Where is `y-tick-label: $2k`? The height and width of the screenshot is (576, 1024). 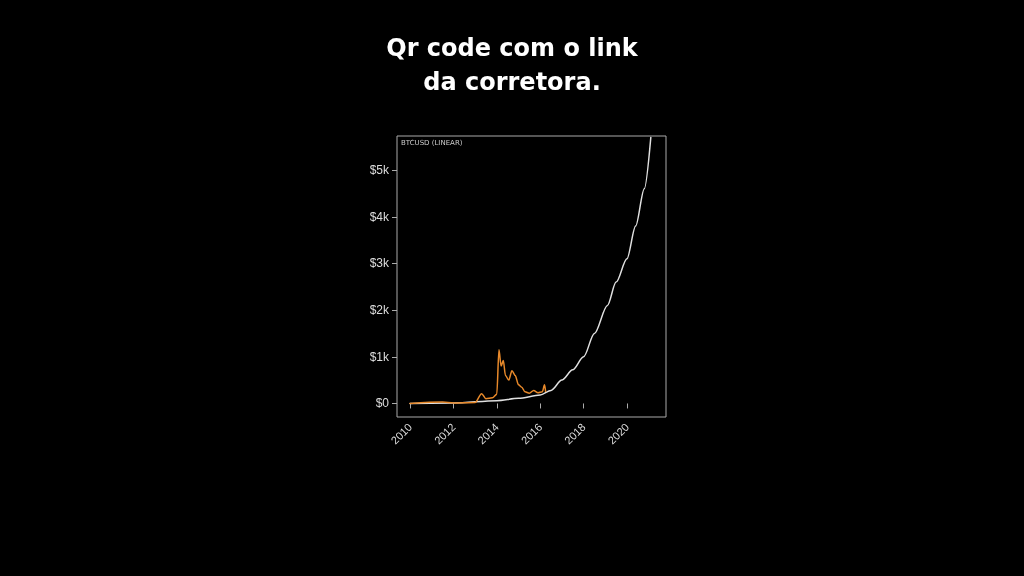 y-tick-label: $2k is located at coordinates (379, 310).